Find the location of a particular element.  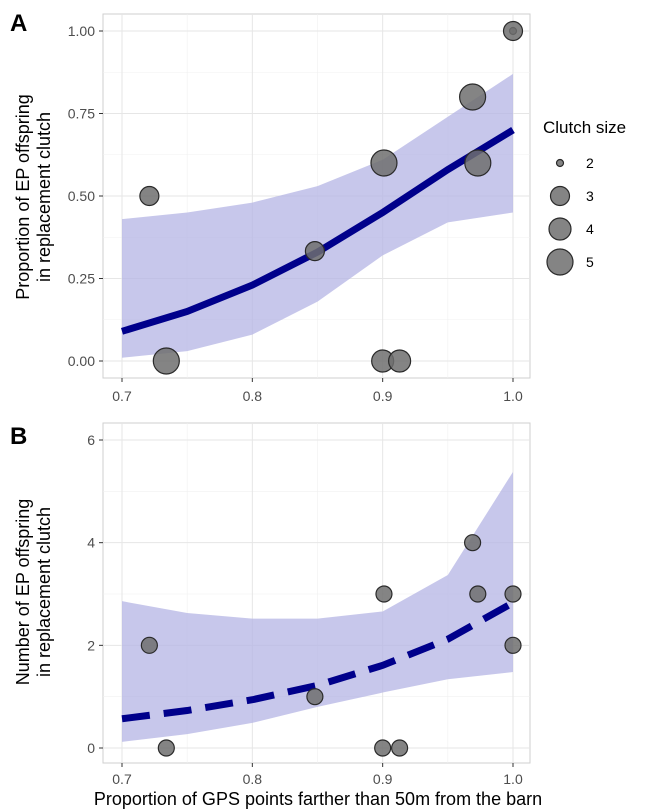

y-tick-label: 1.00 is located at coordinates (81, 31).